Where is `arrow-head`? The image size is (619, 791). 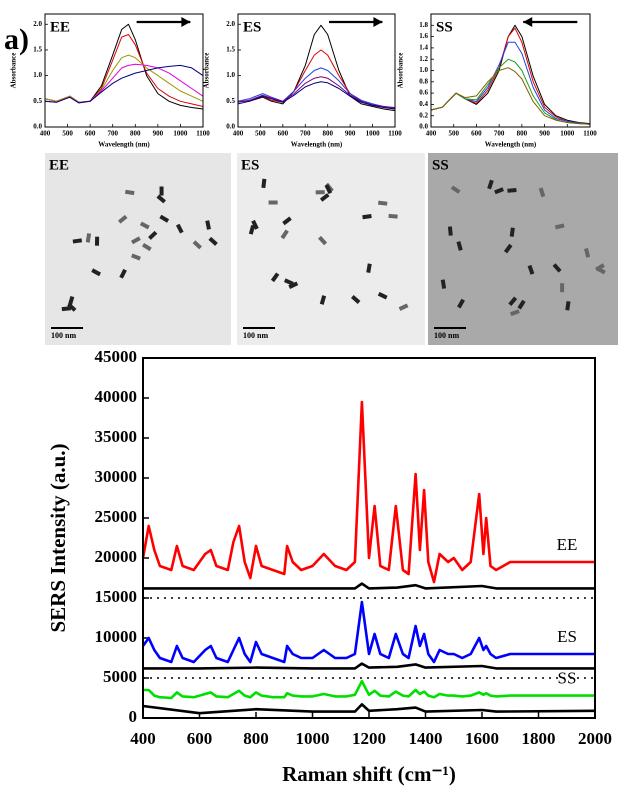 arrow-head is located at coordinates (528, 22).